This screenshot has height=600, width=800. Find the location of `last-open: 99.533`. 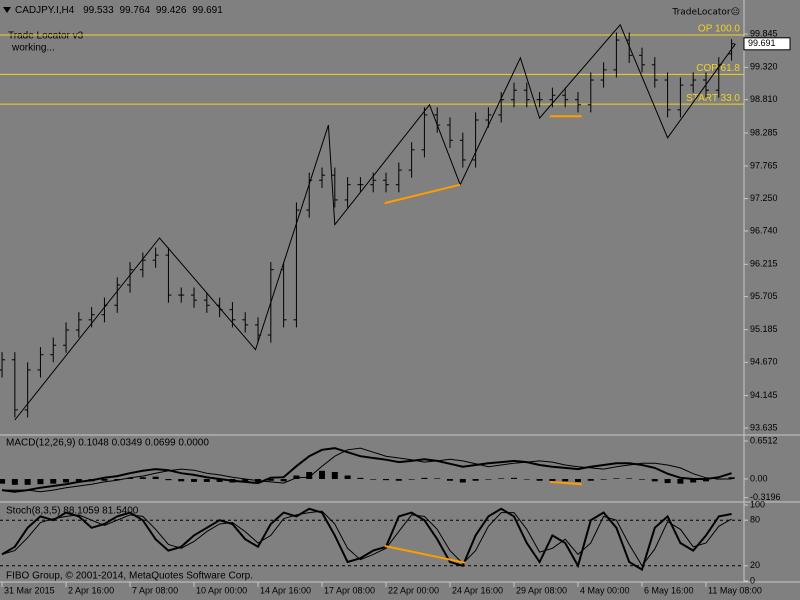

last-open: 99.533 is located at coordinates (98, 10).